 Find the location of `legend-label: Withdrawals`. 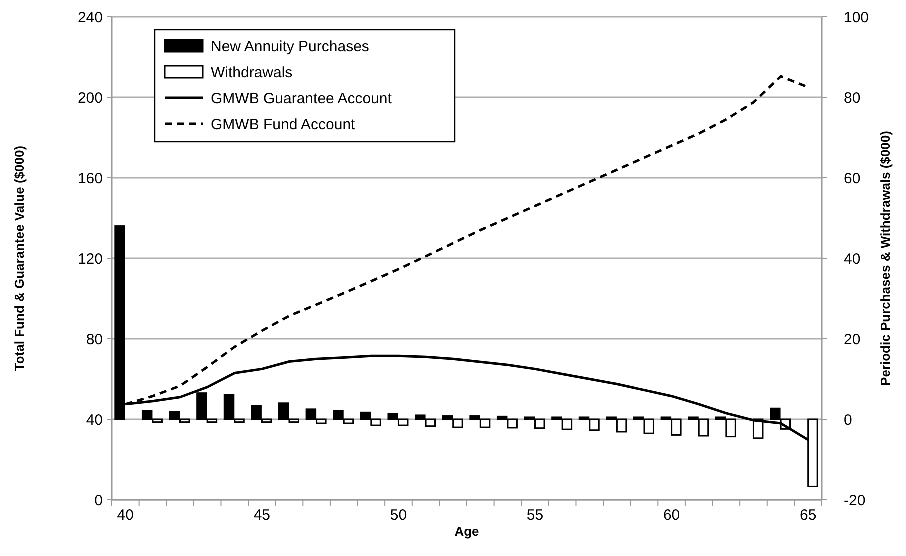

legend-label: Withdrawals is located at coordinates (252, 73).